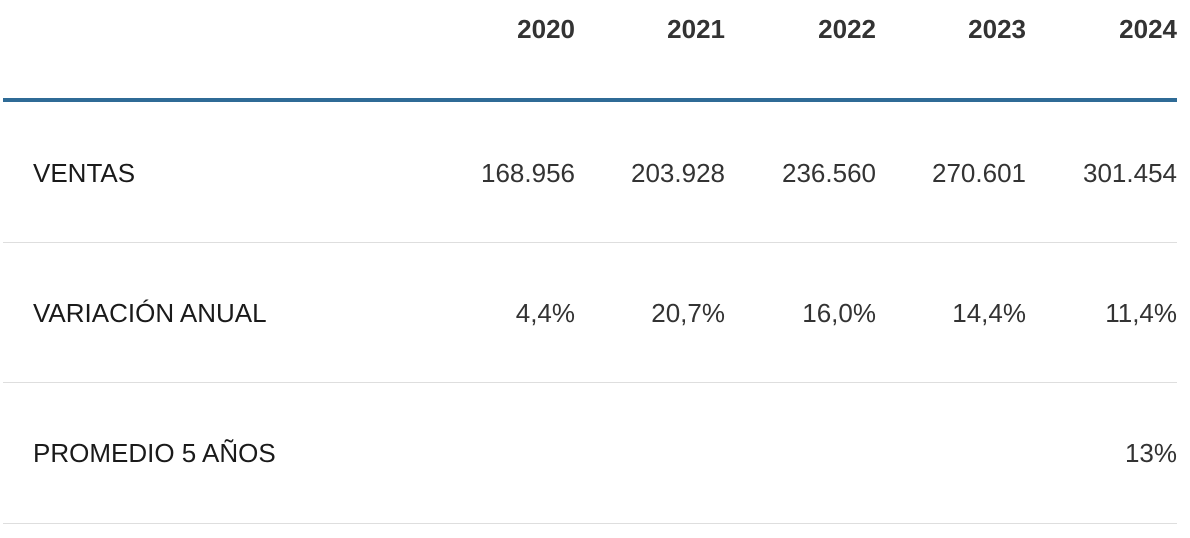  I want to click on row-label: VARIACIÓN ANUAL, so click(150, 313).